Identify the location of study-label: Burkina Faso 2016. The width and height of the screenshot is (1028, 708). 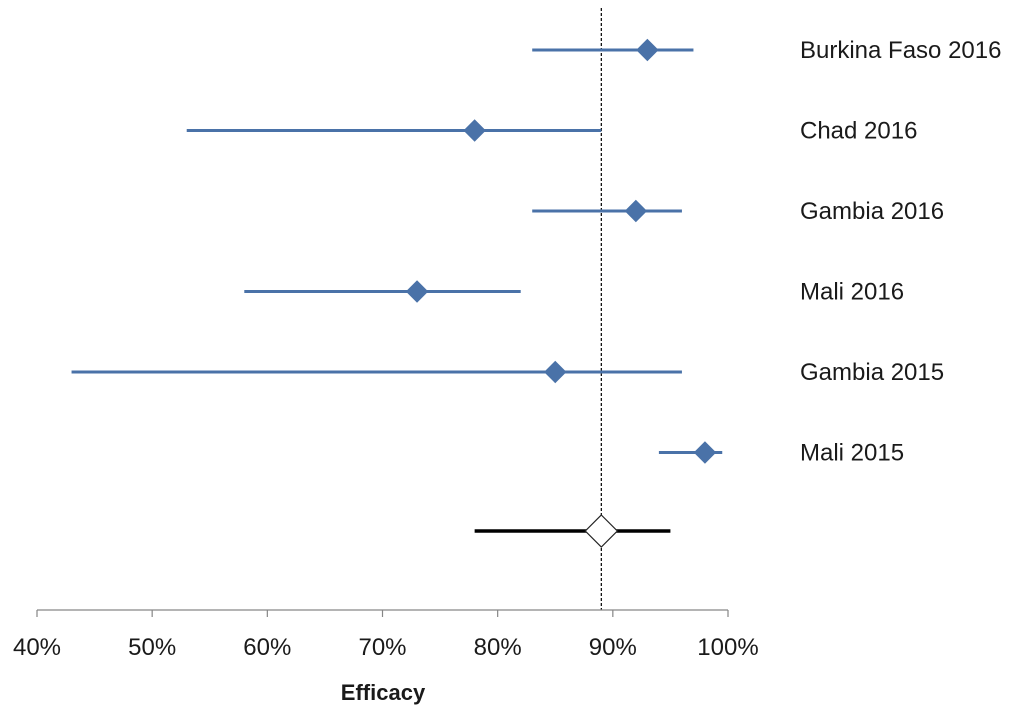
(900, 50).